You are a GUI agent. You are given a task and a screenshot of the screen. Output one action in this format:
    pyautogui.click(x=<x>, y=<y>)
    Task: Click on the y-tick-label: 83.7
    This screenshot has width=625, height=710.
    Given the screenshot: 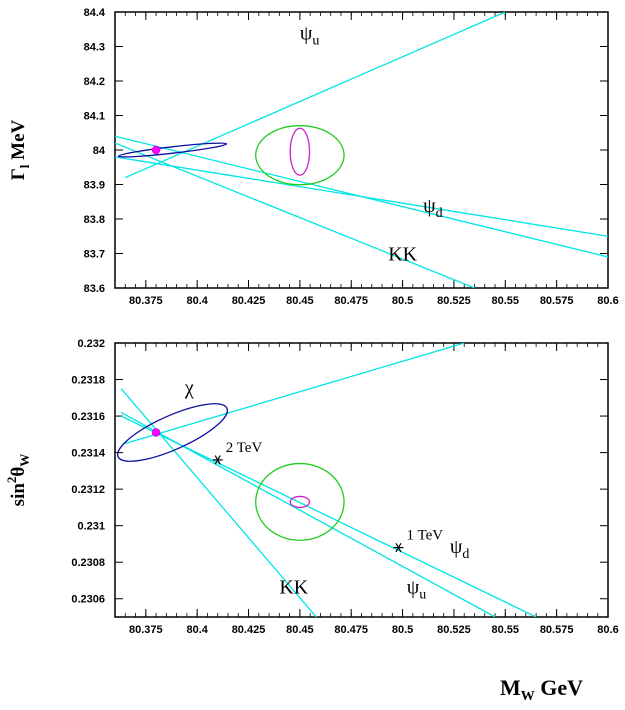 What is the action you would take?
    pyautogui.click(x=94, y=255)
    